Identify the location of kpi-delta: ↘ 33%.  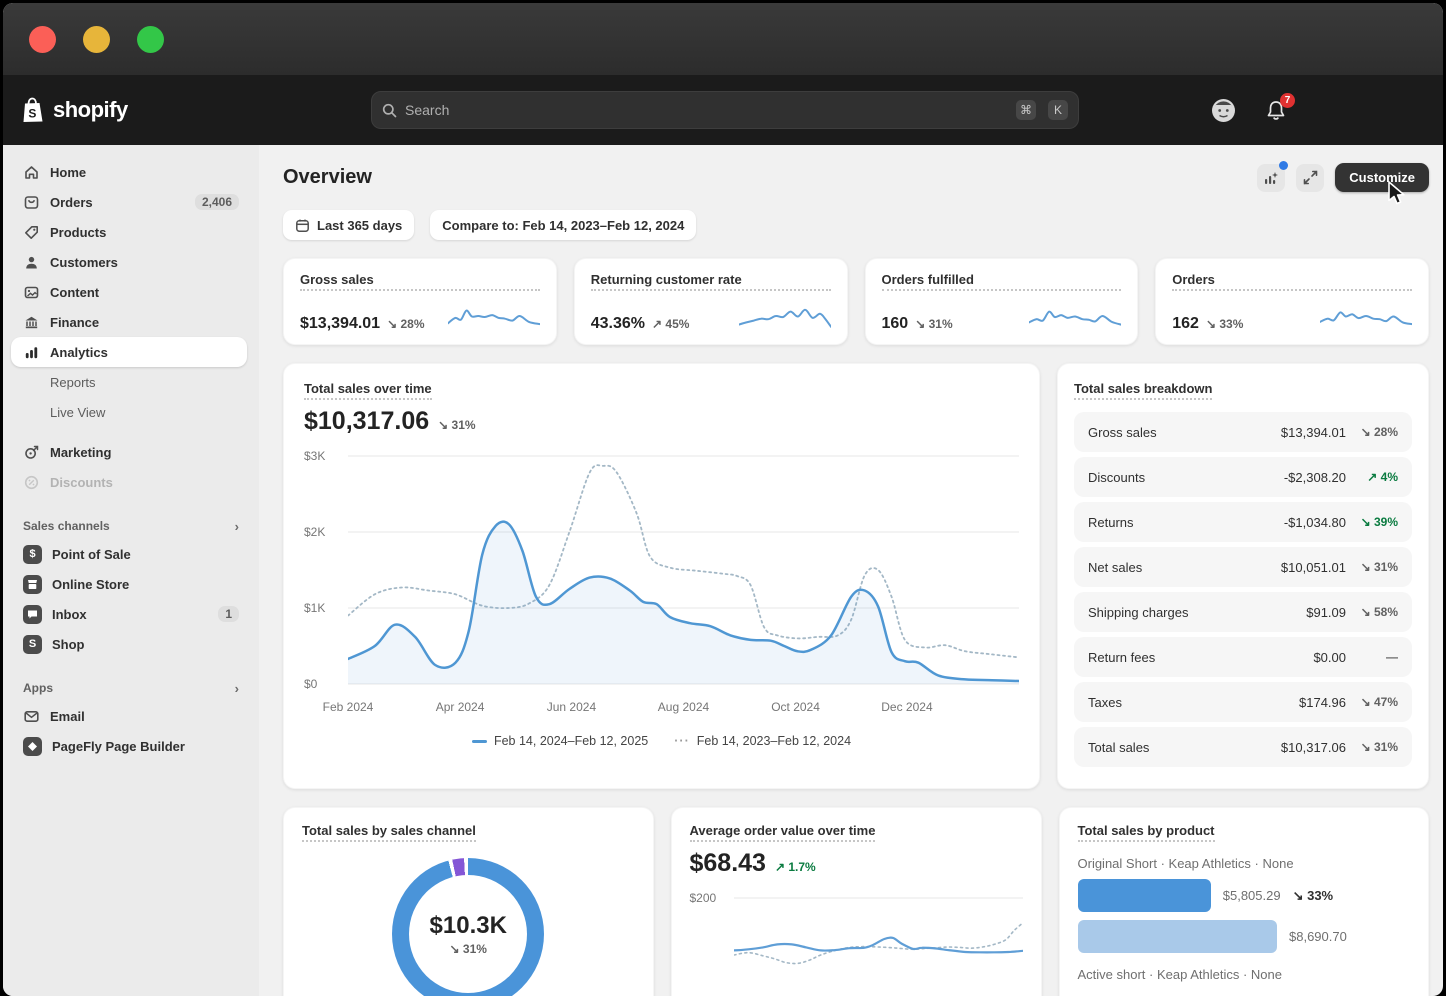
(1224, 324).